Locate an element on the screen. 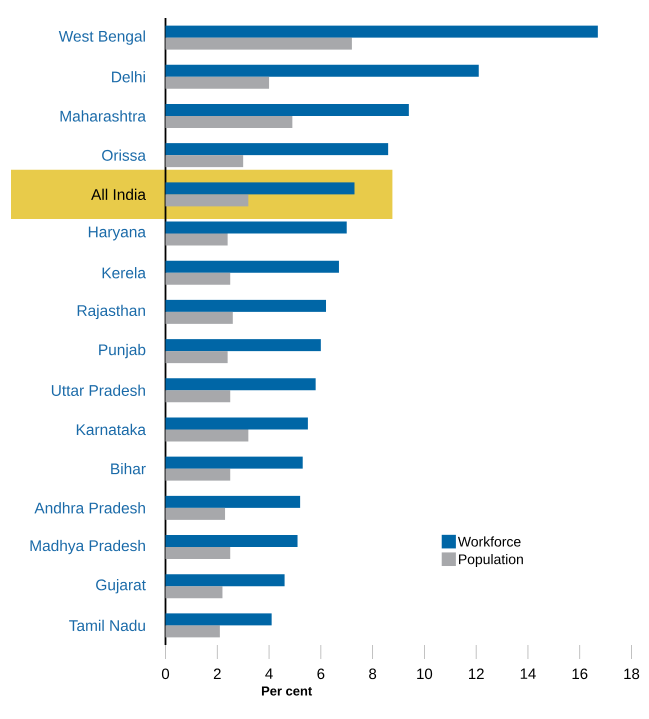  y-tick-label: Haryana is located at coordinates (117, 233).